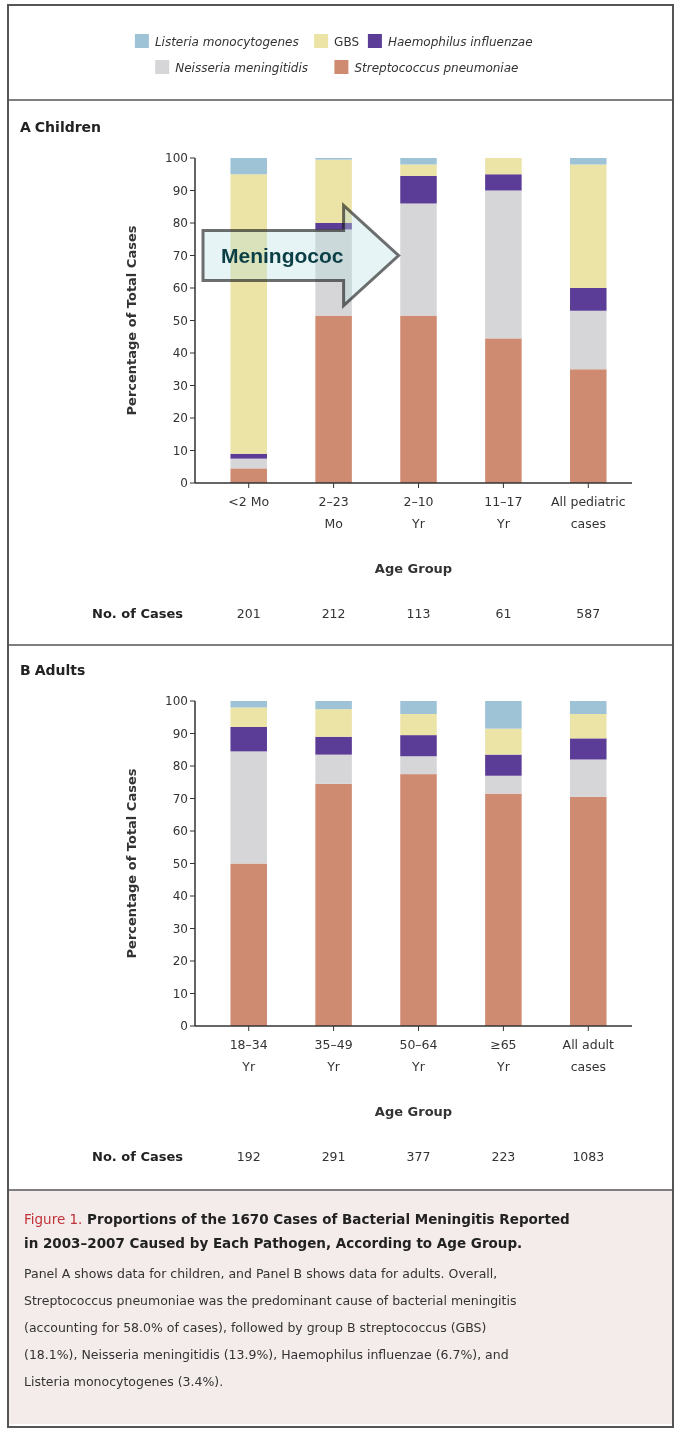 The width and height of the screenshot is (682, 1432). I want to click on legend-label: Neisseria meningitidis, so click(242, 68).